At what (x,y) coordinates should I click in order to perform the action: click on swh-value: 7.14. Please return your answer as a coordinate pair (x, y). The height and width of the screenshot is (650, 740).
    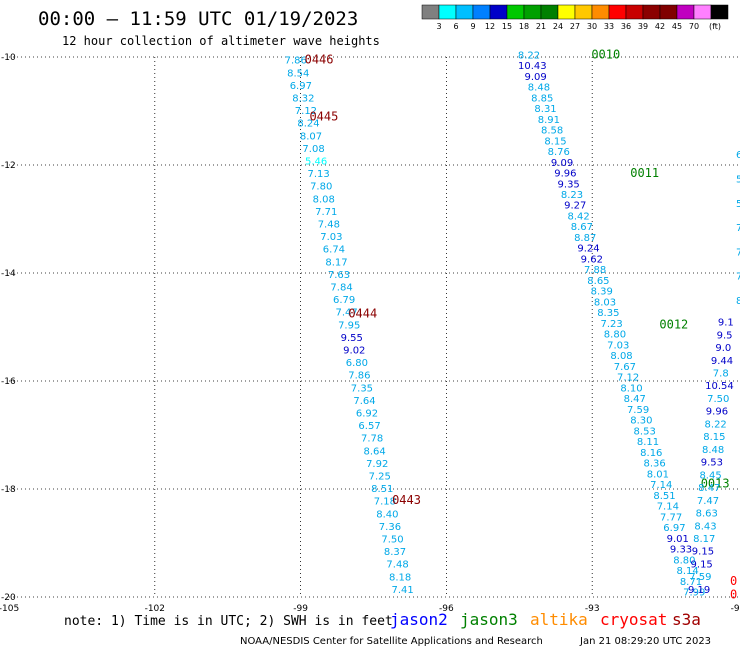
    Looking at the image, I should click on (668, 507).